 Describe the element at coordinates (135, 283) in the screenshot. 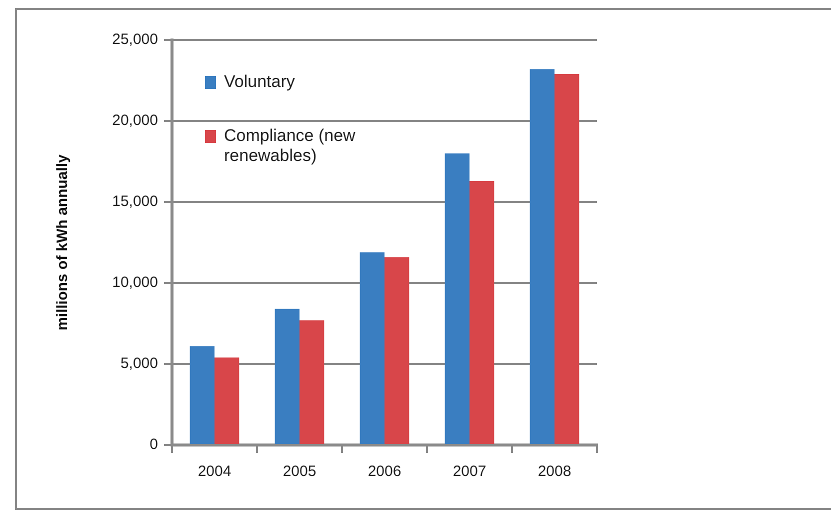

I see `y-tick-label: 10,000` at that location.